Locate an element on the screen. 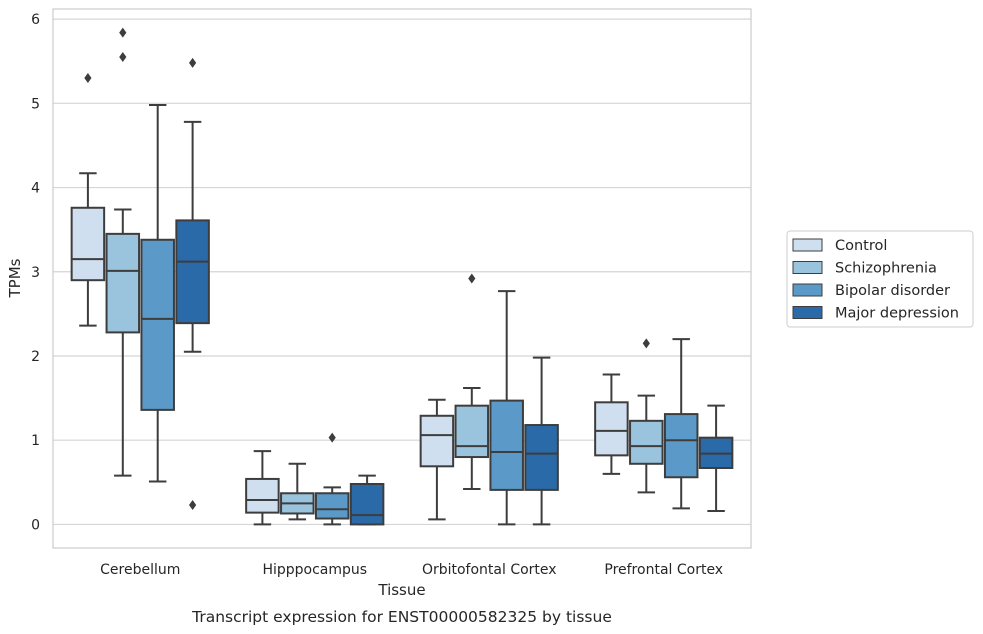  legend-label: Bipolar disorder is located at coordinates (892, 291).